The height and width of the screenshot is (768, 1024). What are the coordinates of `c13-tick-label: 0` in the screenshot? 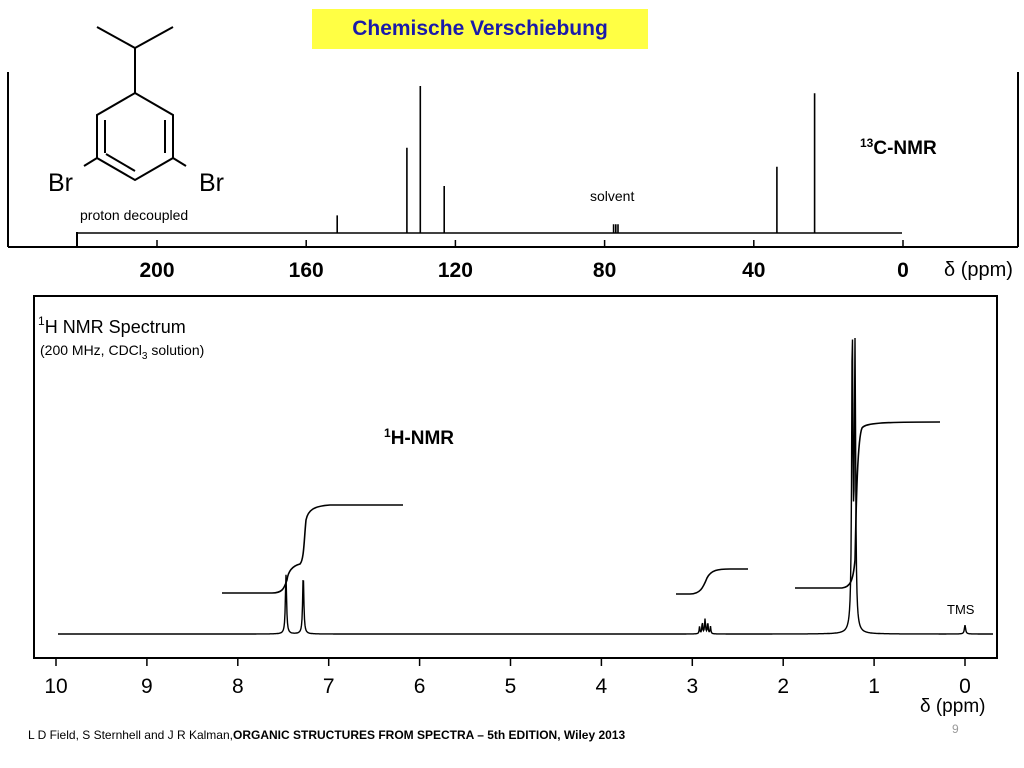 It's located at (903, 270).